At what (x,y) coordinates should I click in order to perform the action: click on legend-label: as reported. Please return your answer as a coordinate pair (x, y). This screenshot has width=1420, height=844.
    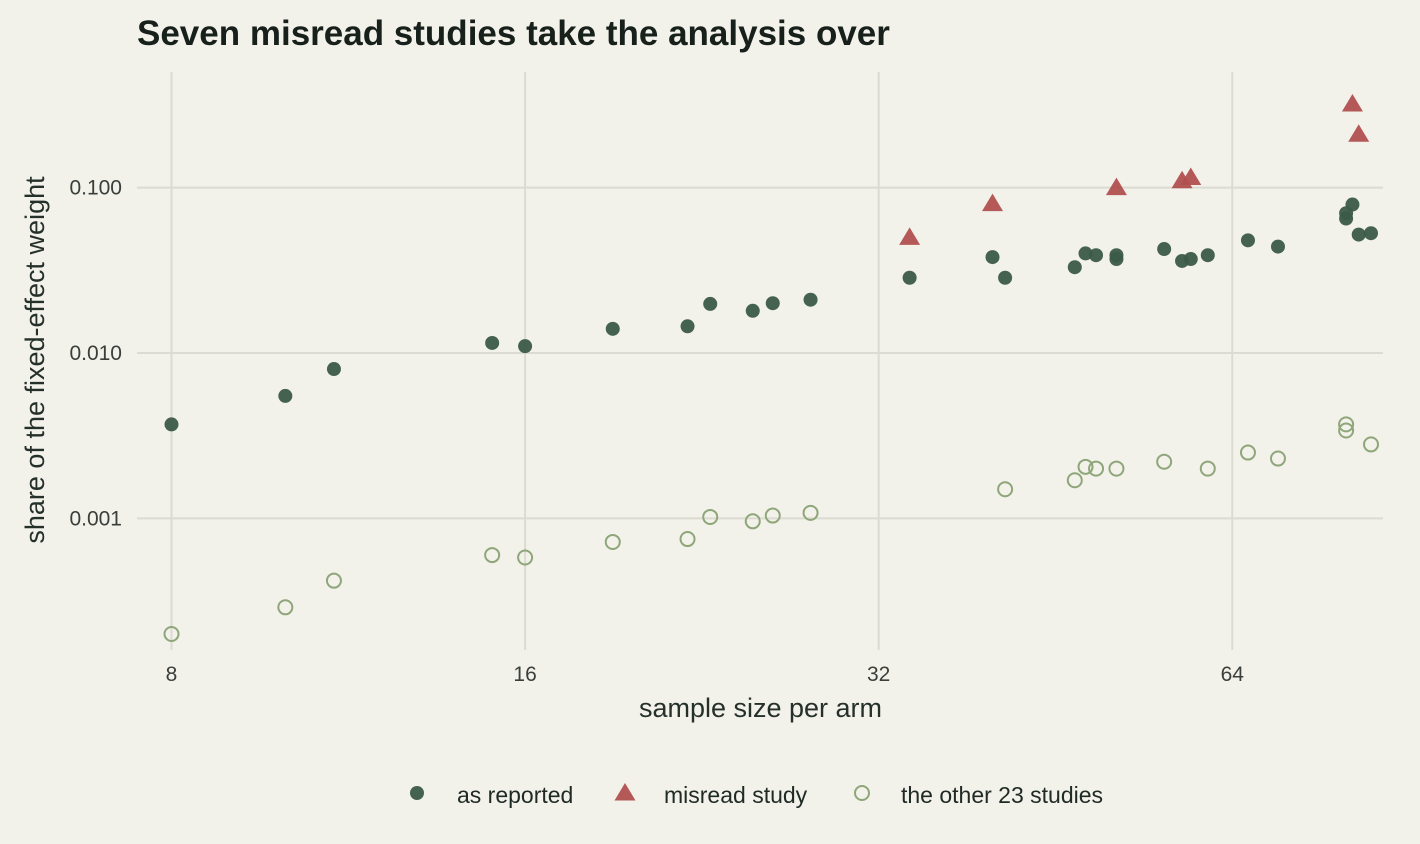
    Looking at the image, I should click on (515, 795).